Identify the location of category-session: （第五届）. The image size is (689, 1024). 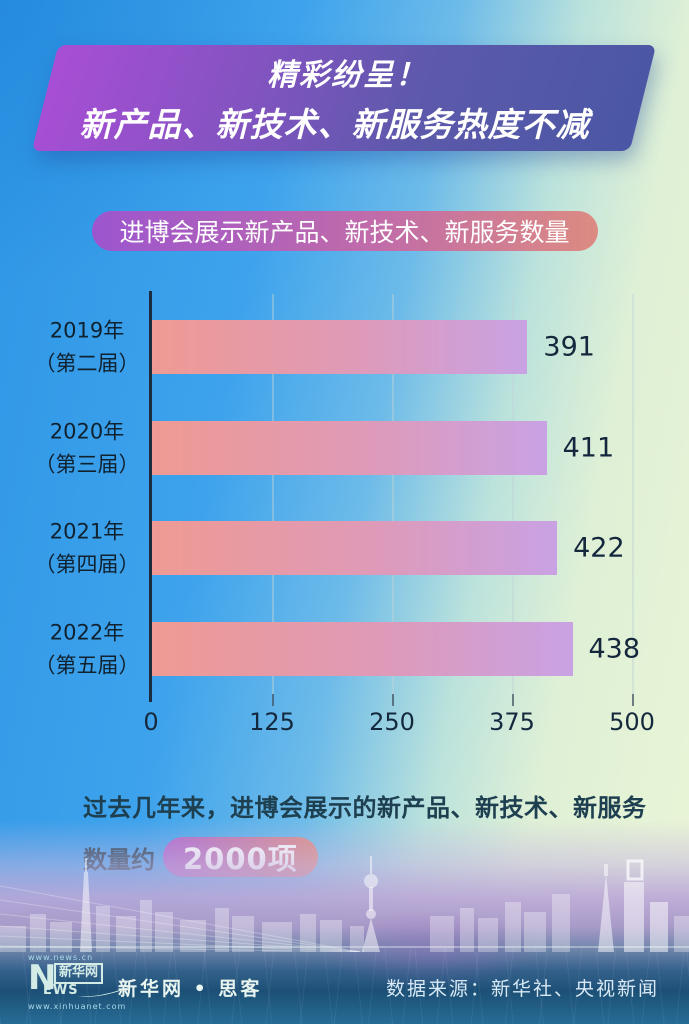
(87, 665).